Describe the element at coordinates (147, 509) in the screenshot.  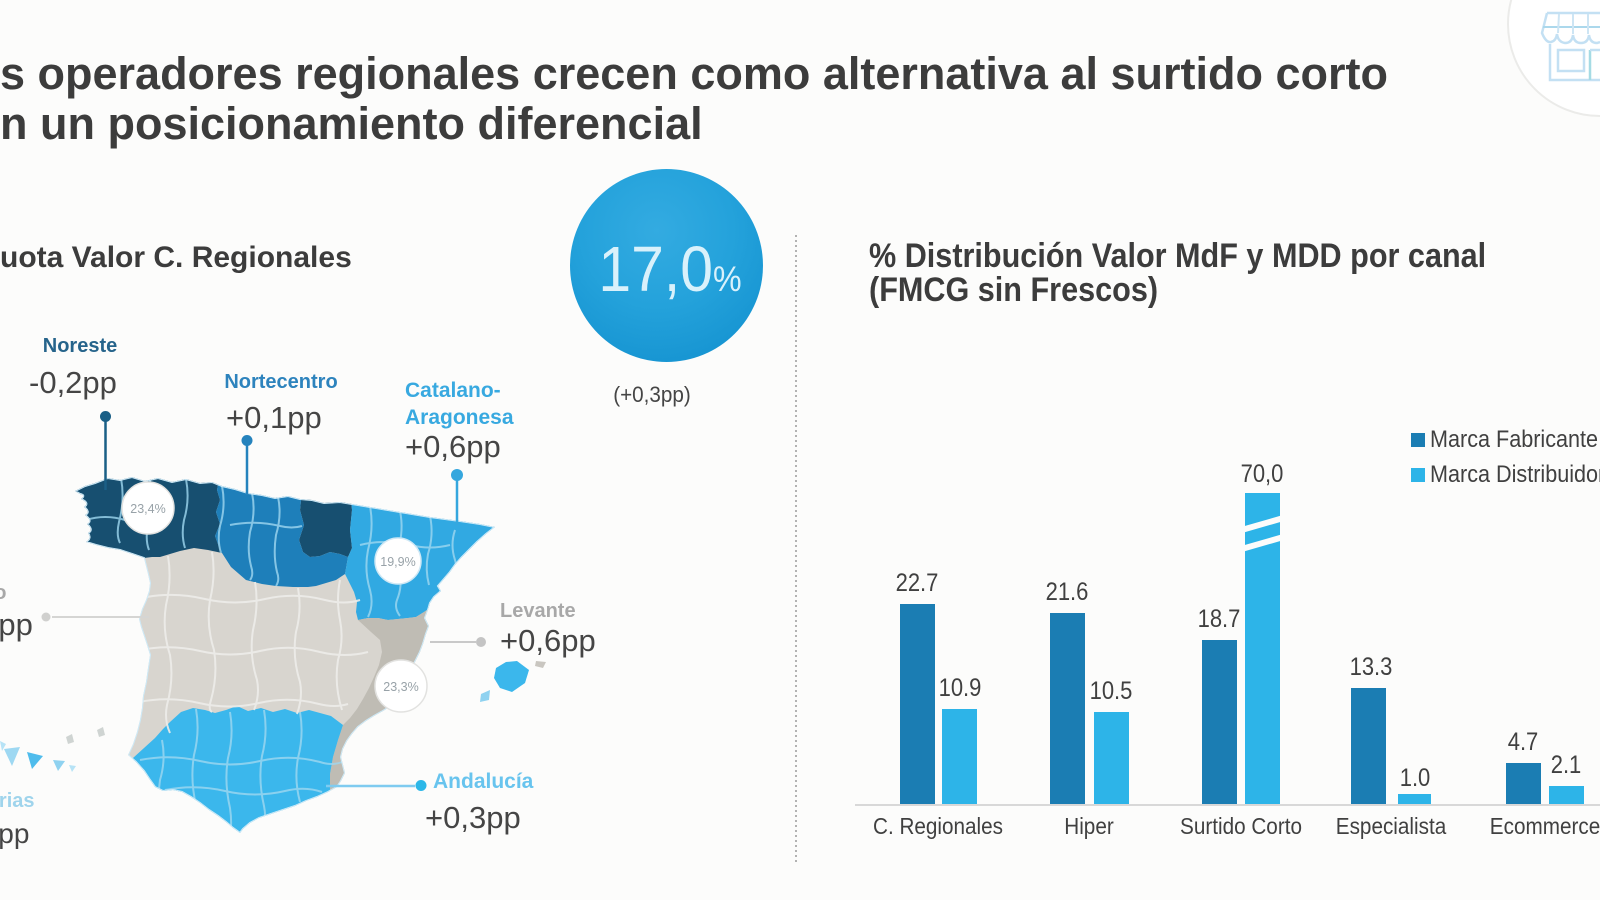
I see `svg-text: 23,4%` at that location.